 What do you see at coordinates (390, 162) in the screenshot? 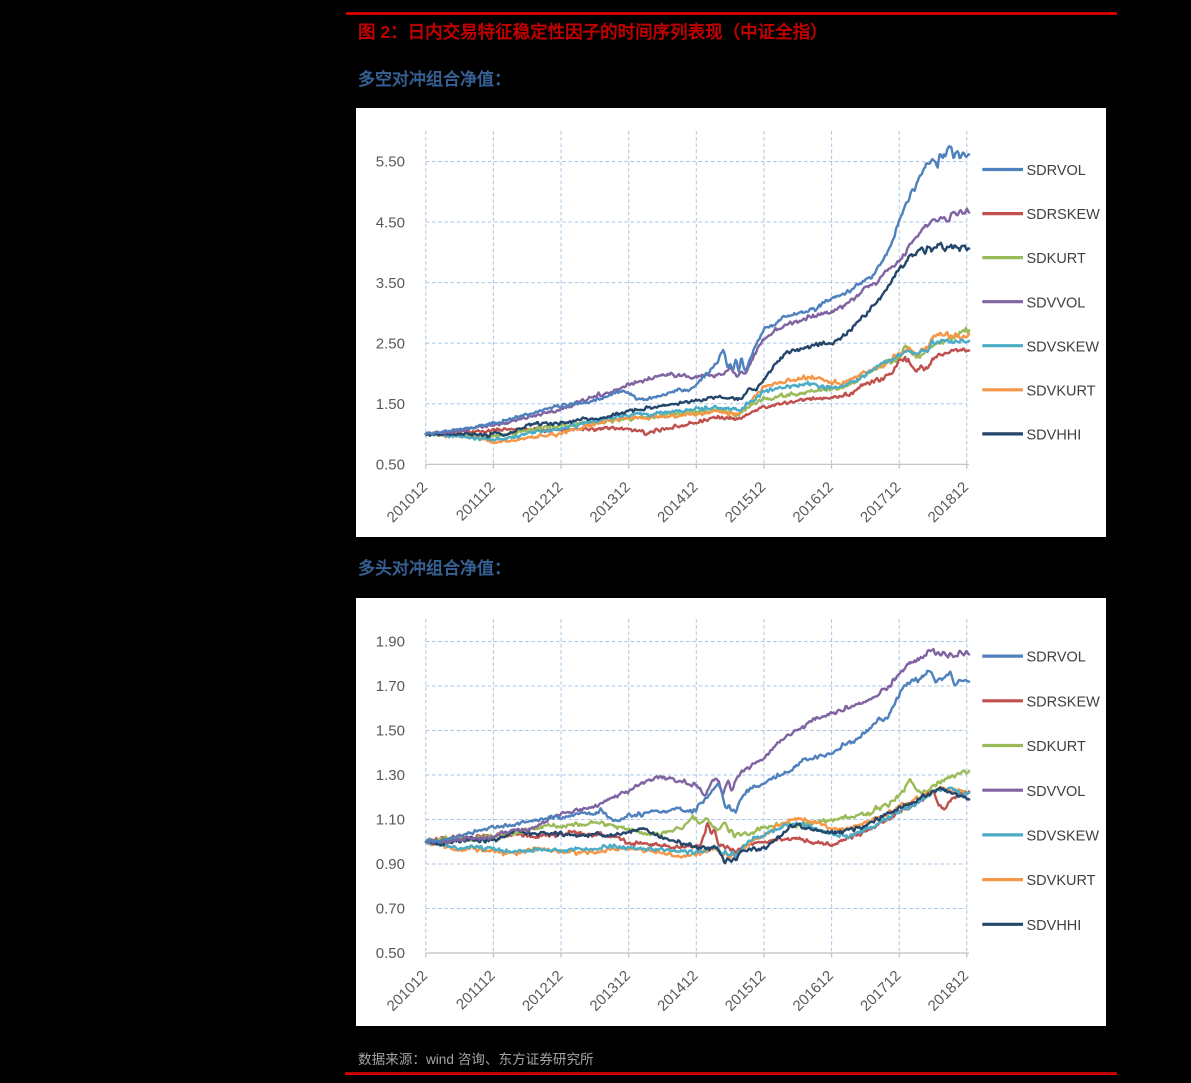
I see `svg-text: 5.50` at bounding box center [390, 162].